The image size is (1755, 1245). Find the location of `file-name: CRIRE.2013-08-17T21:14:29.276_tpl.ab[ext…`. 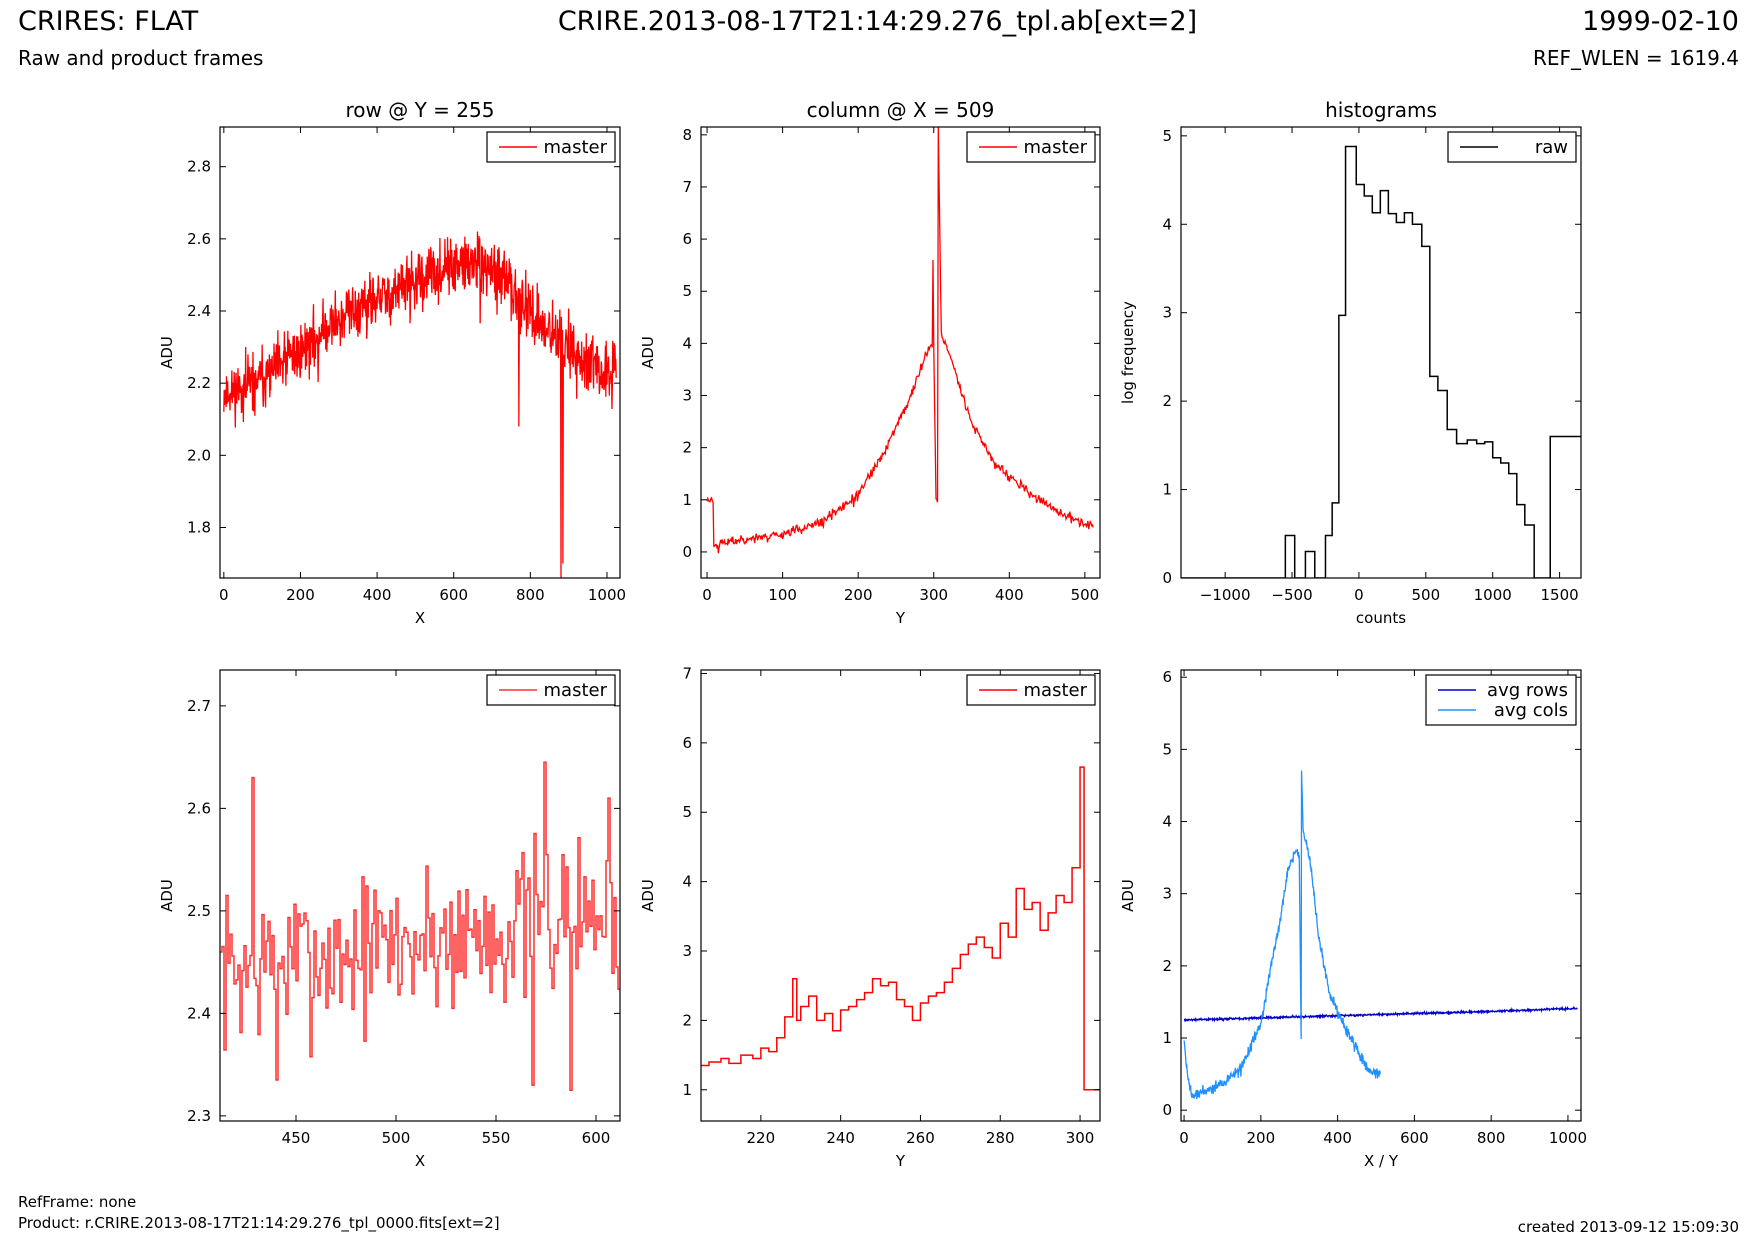

file-name: CRIRE.2013-08-17T21:14:29.276_tpl.ab[ext… is located at coordinates (877, 21).